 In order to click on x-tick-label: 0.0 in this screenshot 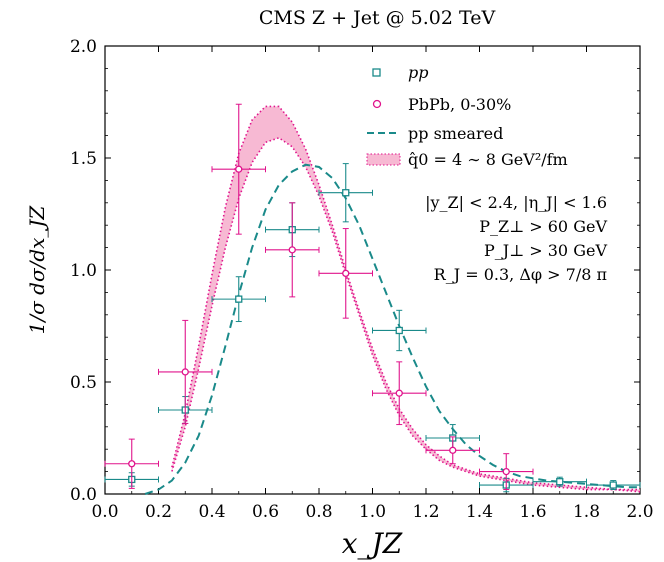, I will do `click(104, 512)`.